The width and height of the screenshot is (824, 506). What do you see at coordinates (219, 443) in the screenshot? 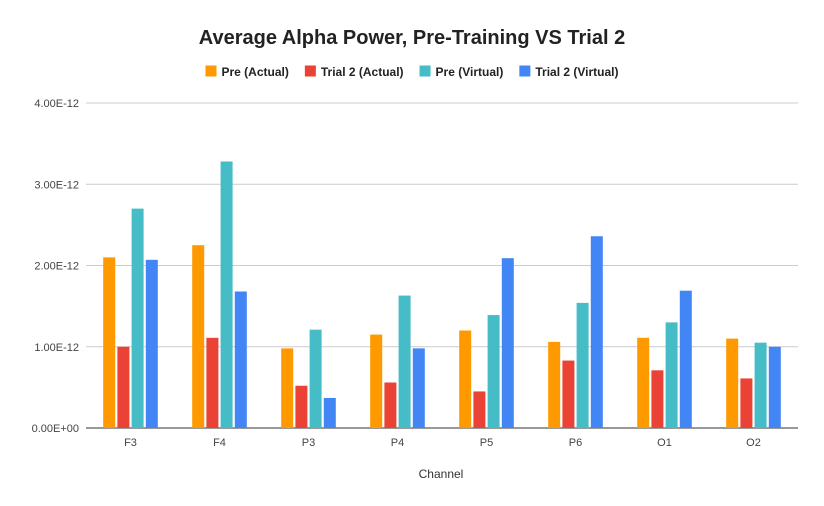
I see `x-tick-label: F4` at bounding box center [219, 443].